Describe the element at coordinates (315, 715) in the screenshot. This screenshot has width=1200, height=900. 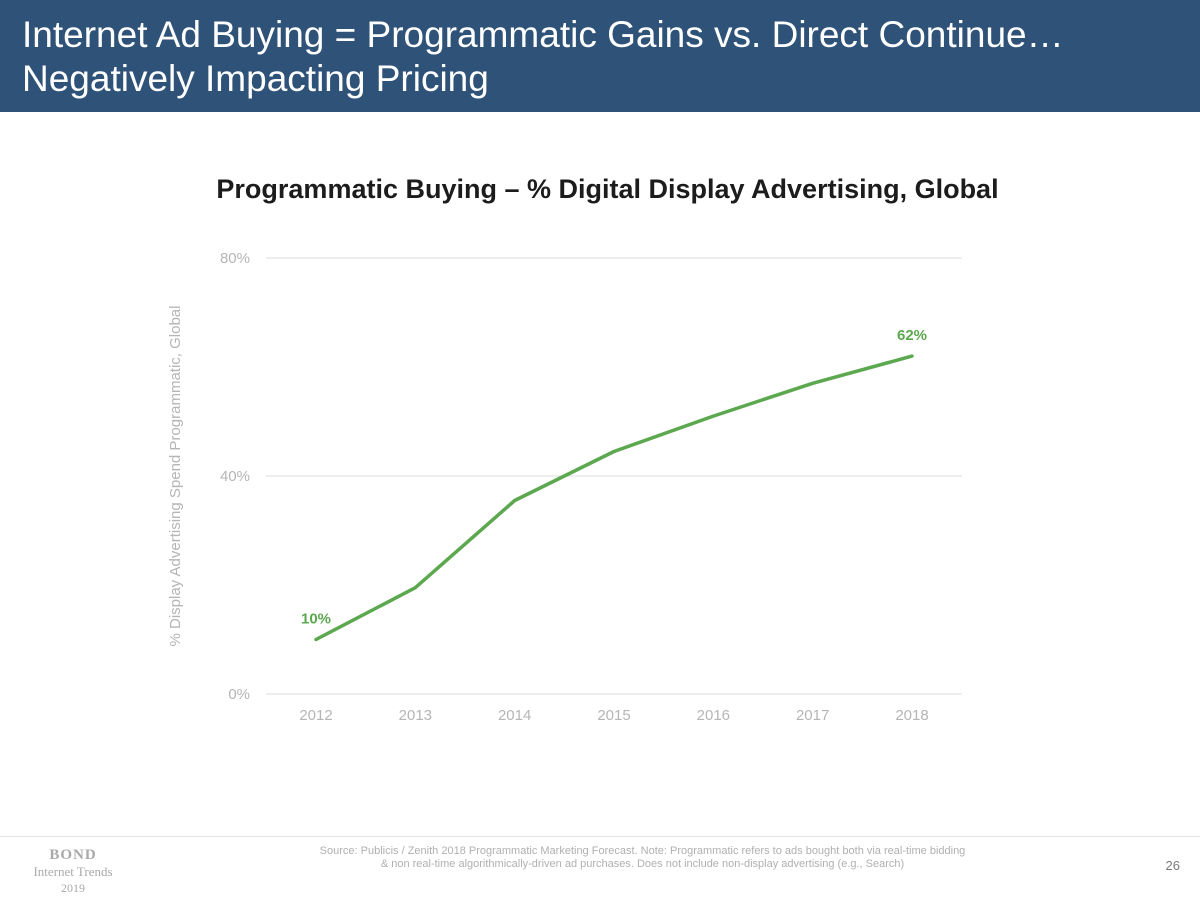
I see `x-tick-label: 2012` at that location.